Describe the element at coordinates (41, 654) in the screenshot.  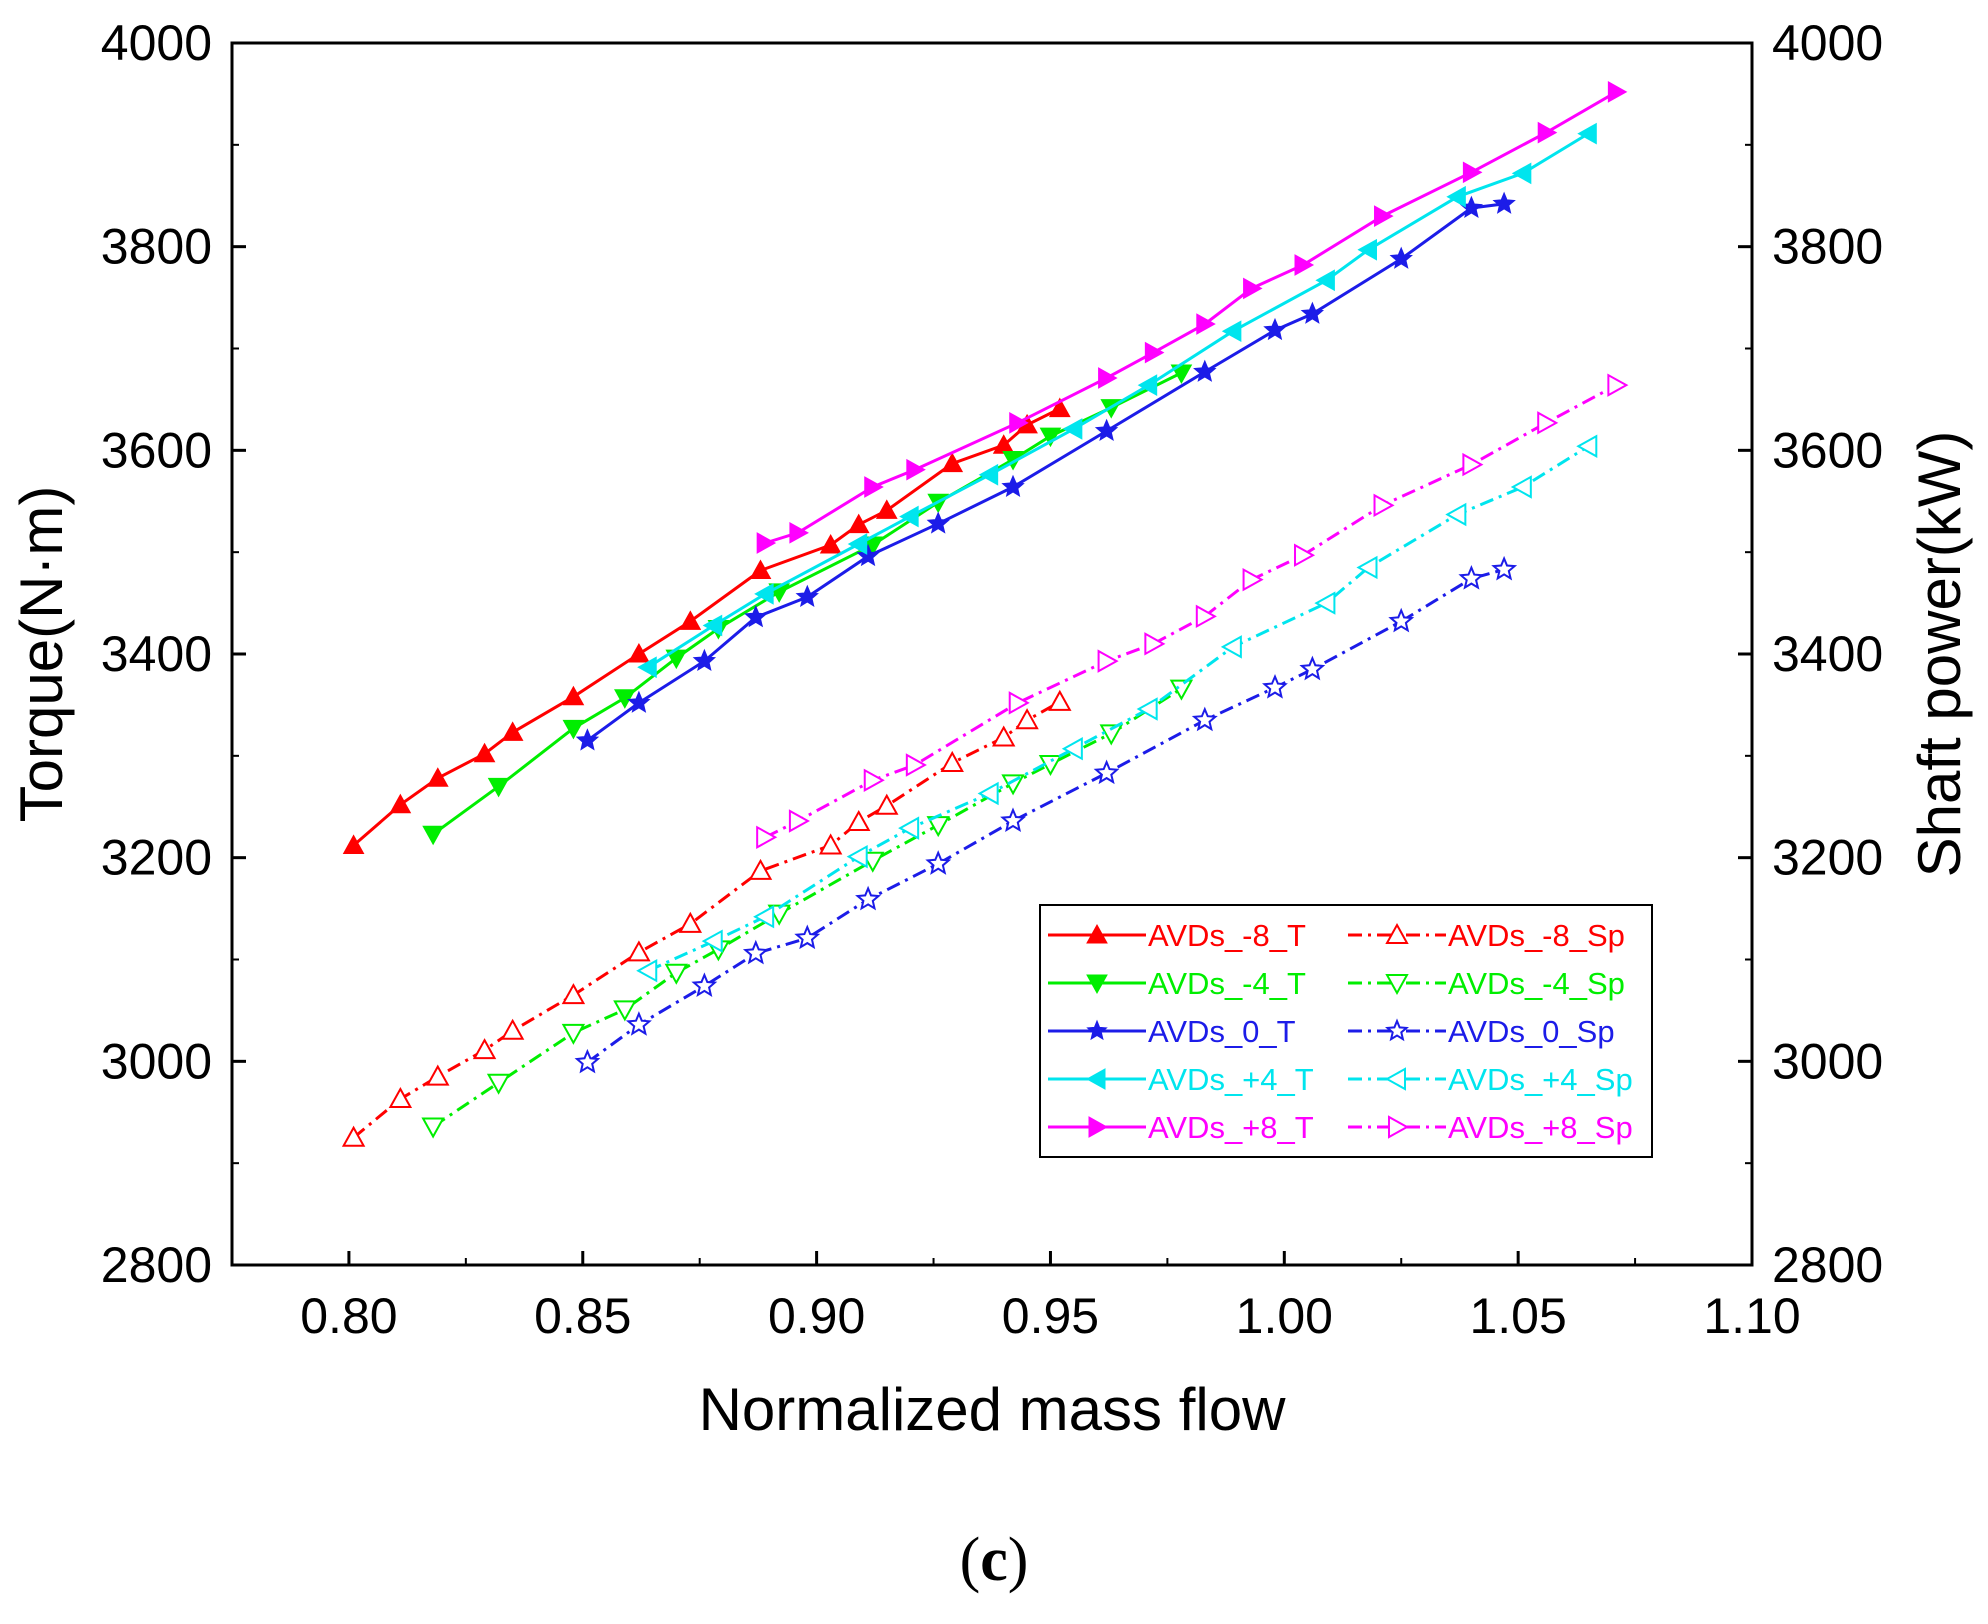
I see `y-axis-title: Torque(N·m)` at that location.